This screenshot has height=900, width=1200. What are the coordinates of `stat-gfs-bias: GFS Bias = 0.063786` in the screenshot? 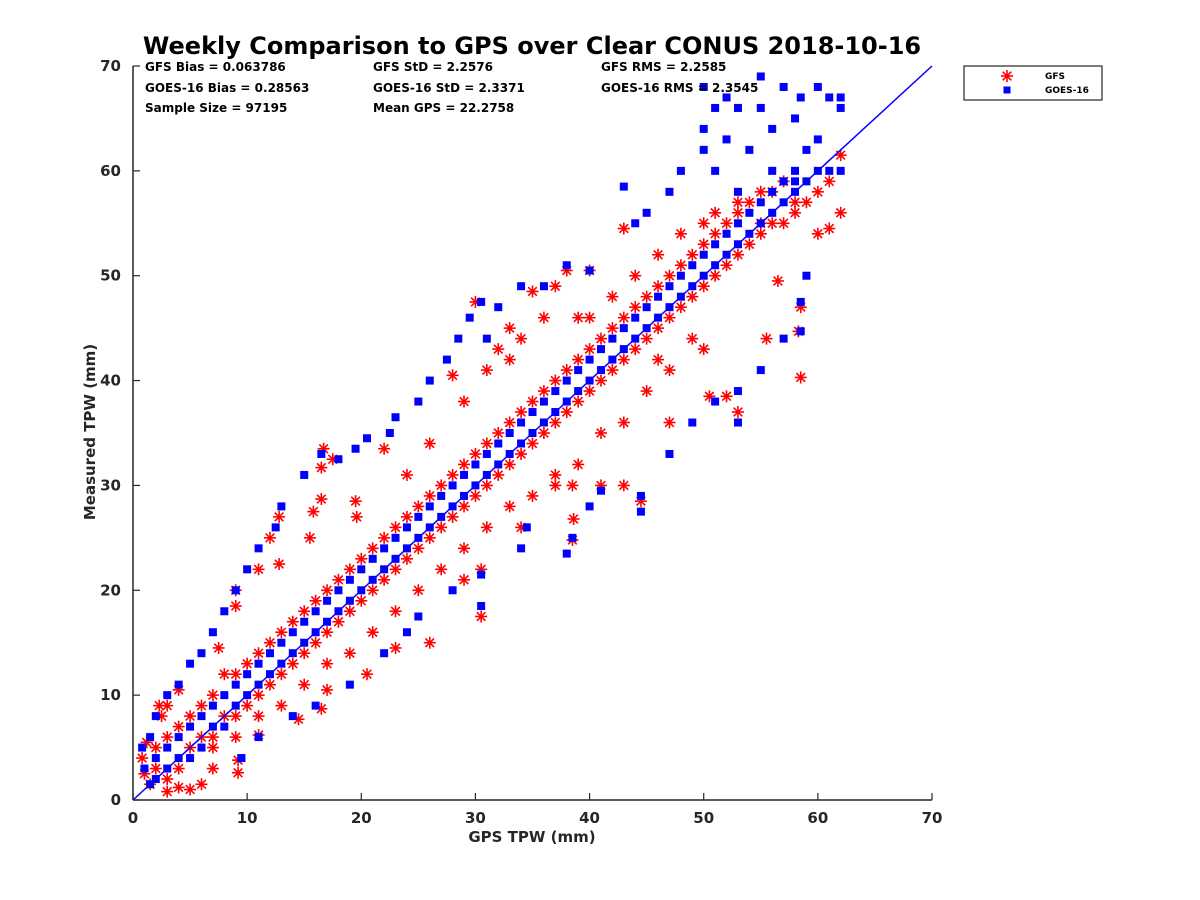 It's located at (215, 67).